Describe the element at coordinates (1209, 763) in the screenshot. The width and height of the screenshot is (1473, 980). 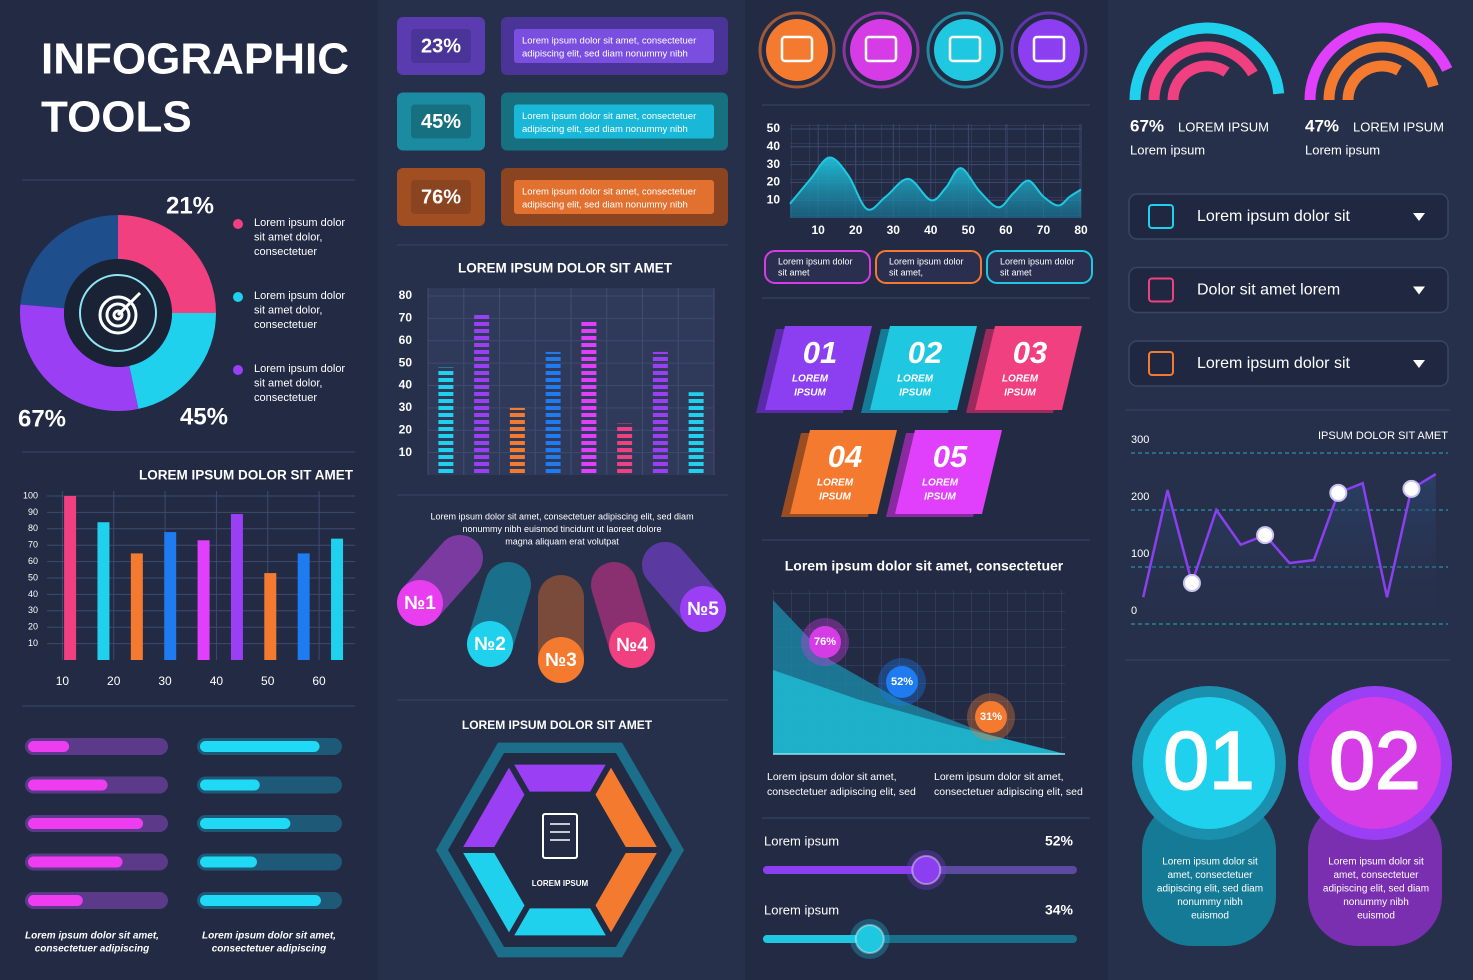
I see `number-circle` at that location.